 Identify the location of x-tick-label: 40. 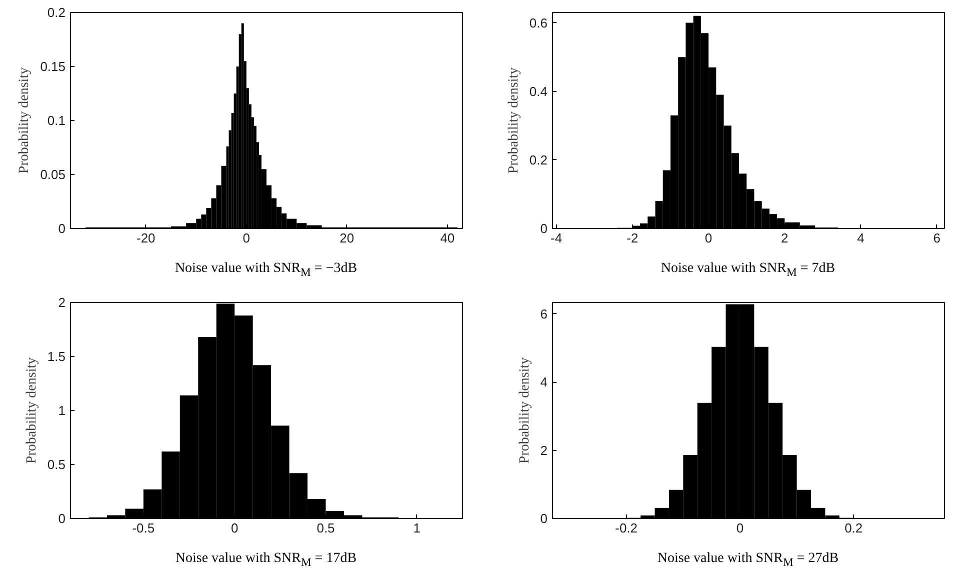
(447, 238).